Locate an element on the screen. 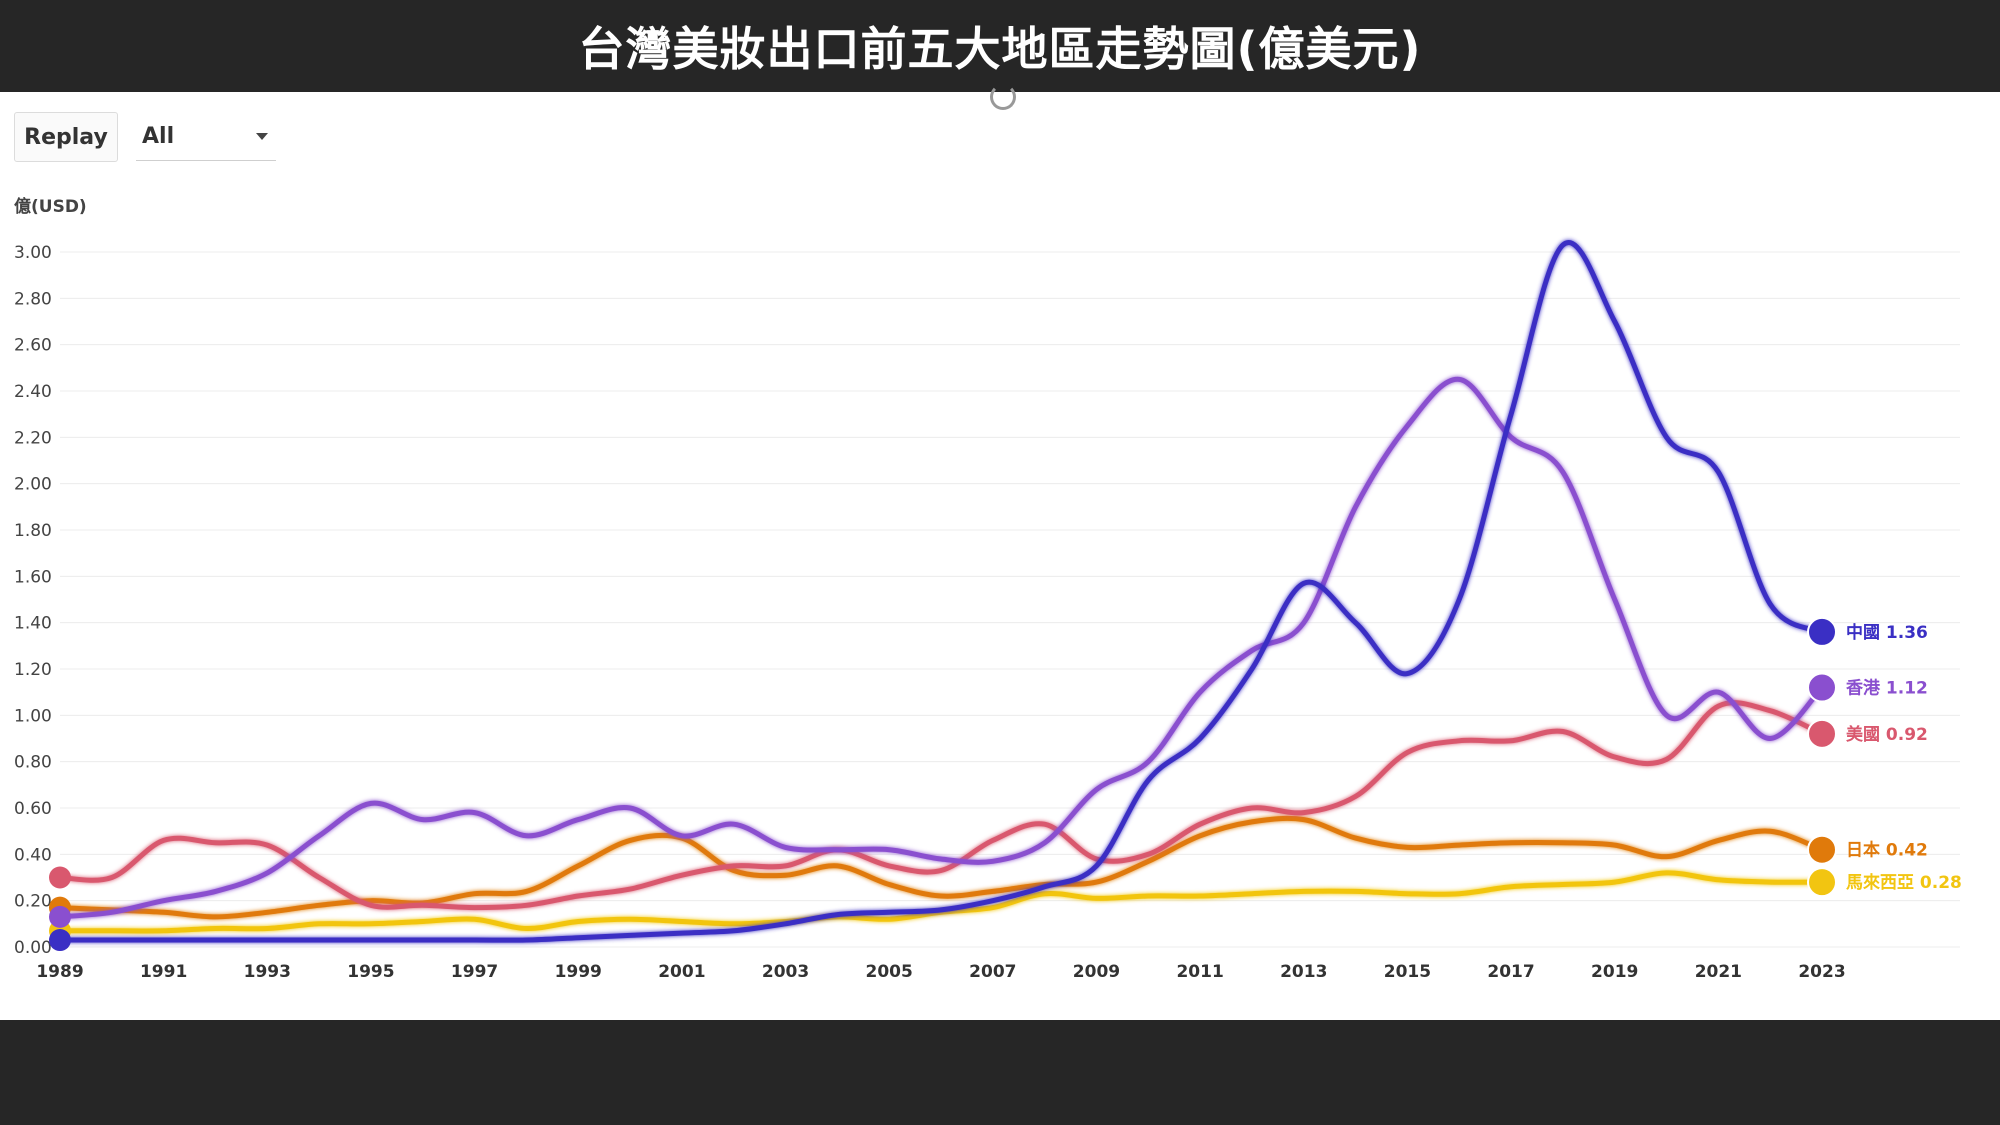 This screenshot has height=1125, width=2000. y-tick-label: 0.20 is located at coordinates (33, 902).